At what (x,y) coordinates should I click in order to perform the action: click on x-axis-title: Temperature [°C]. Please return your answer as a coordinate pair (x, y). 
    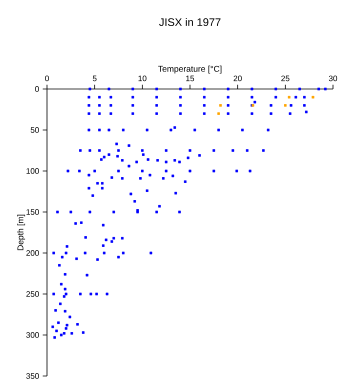
    Looking at the image, I should click on (190, 70).